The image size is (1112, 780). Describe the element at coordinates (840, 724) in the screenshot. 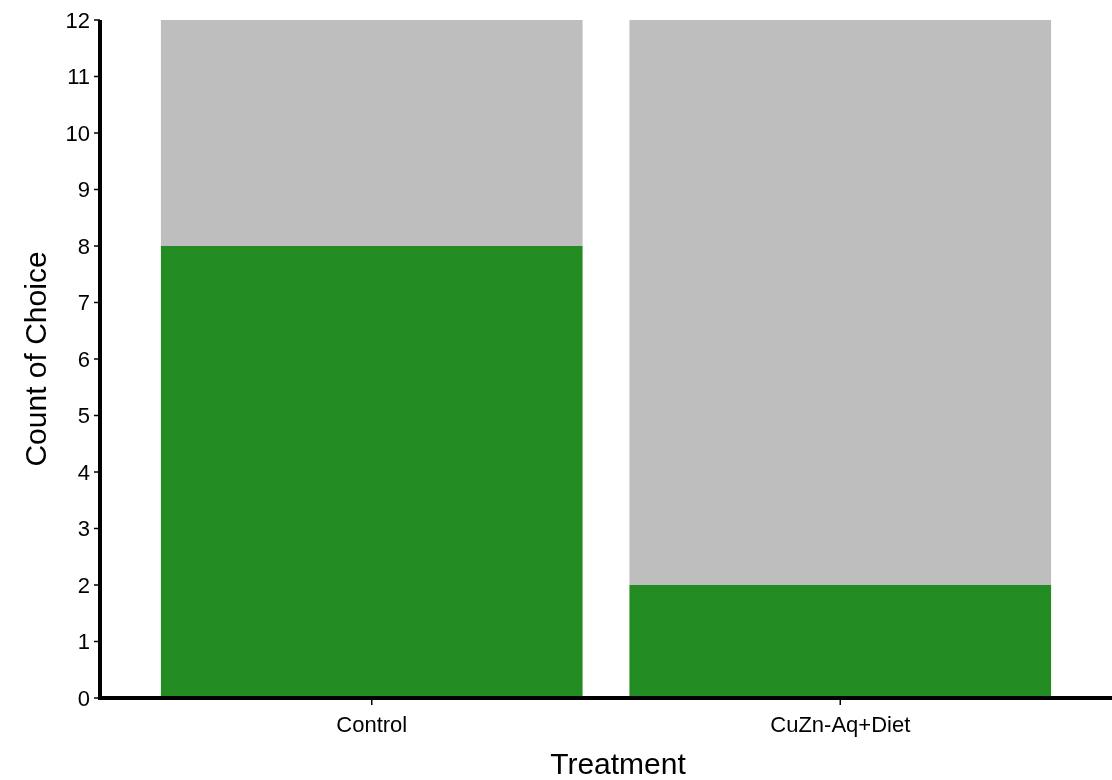

I see `x-tick-label: CuZn-Aq+Diet` at that location.